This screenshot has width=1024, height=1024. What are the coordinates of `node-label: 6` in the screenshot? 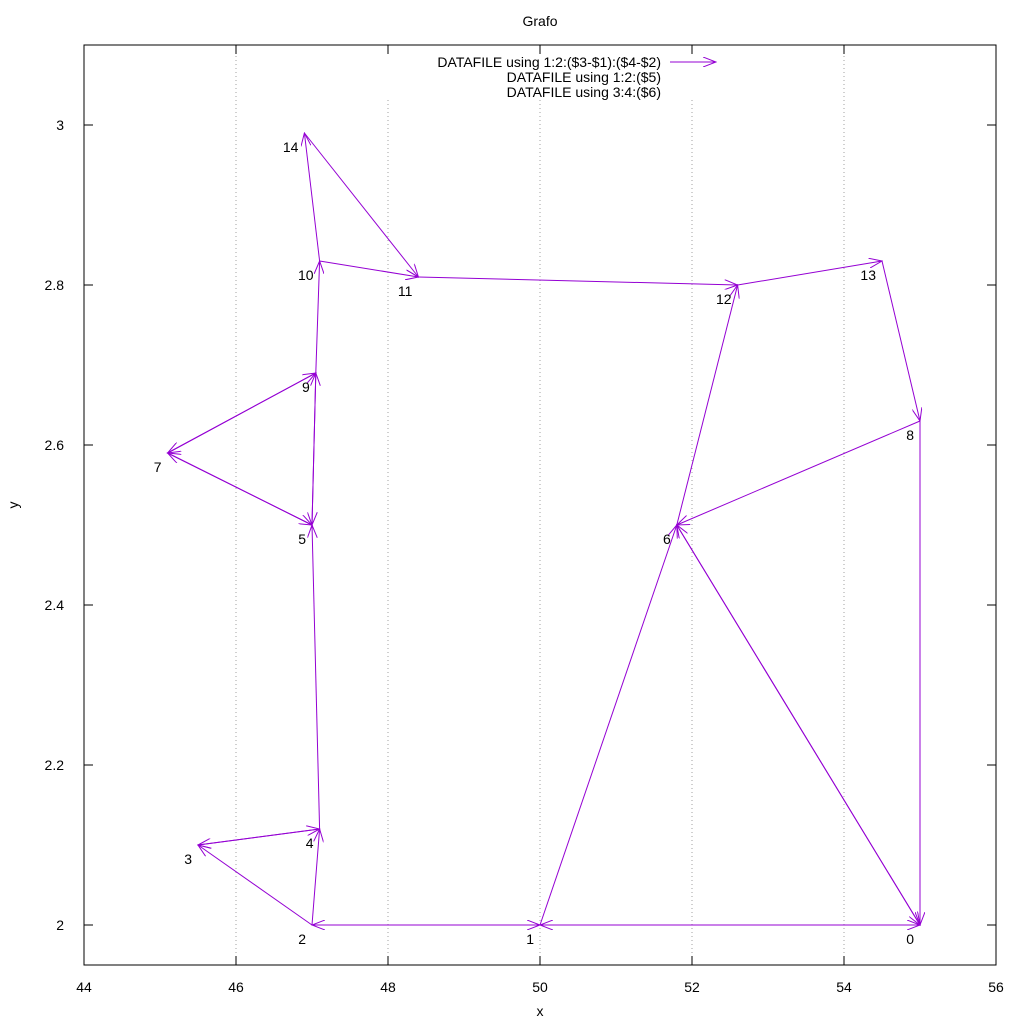 It's located at (667, 539).